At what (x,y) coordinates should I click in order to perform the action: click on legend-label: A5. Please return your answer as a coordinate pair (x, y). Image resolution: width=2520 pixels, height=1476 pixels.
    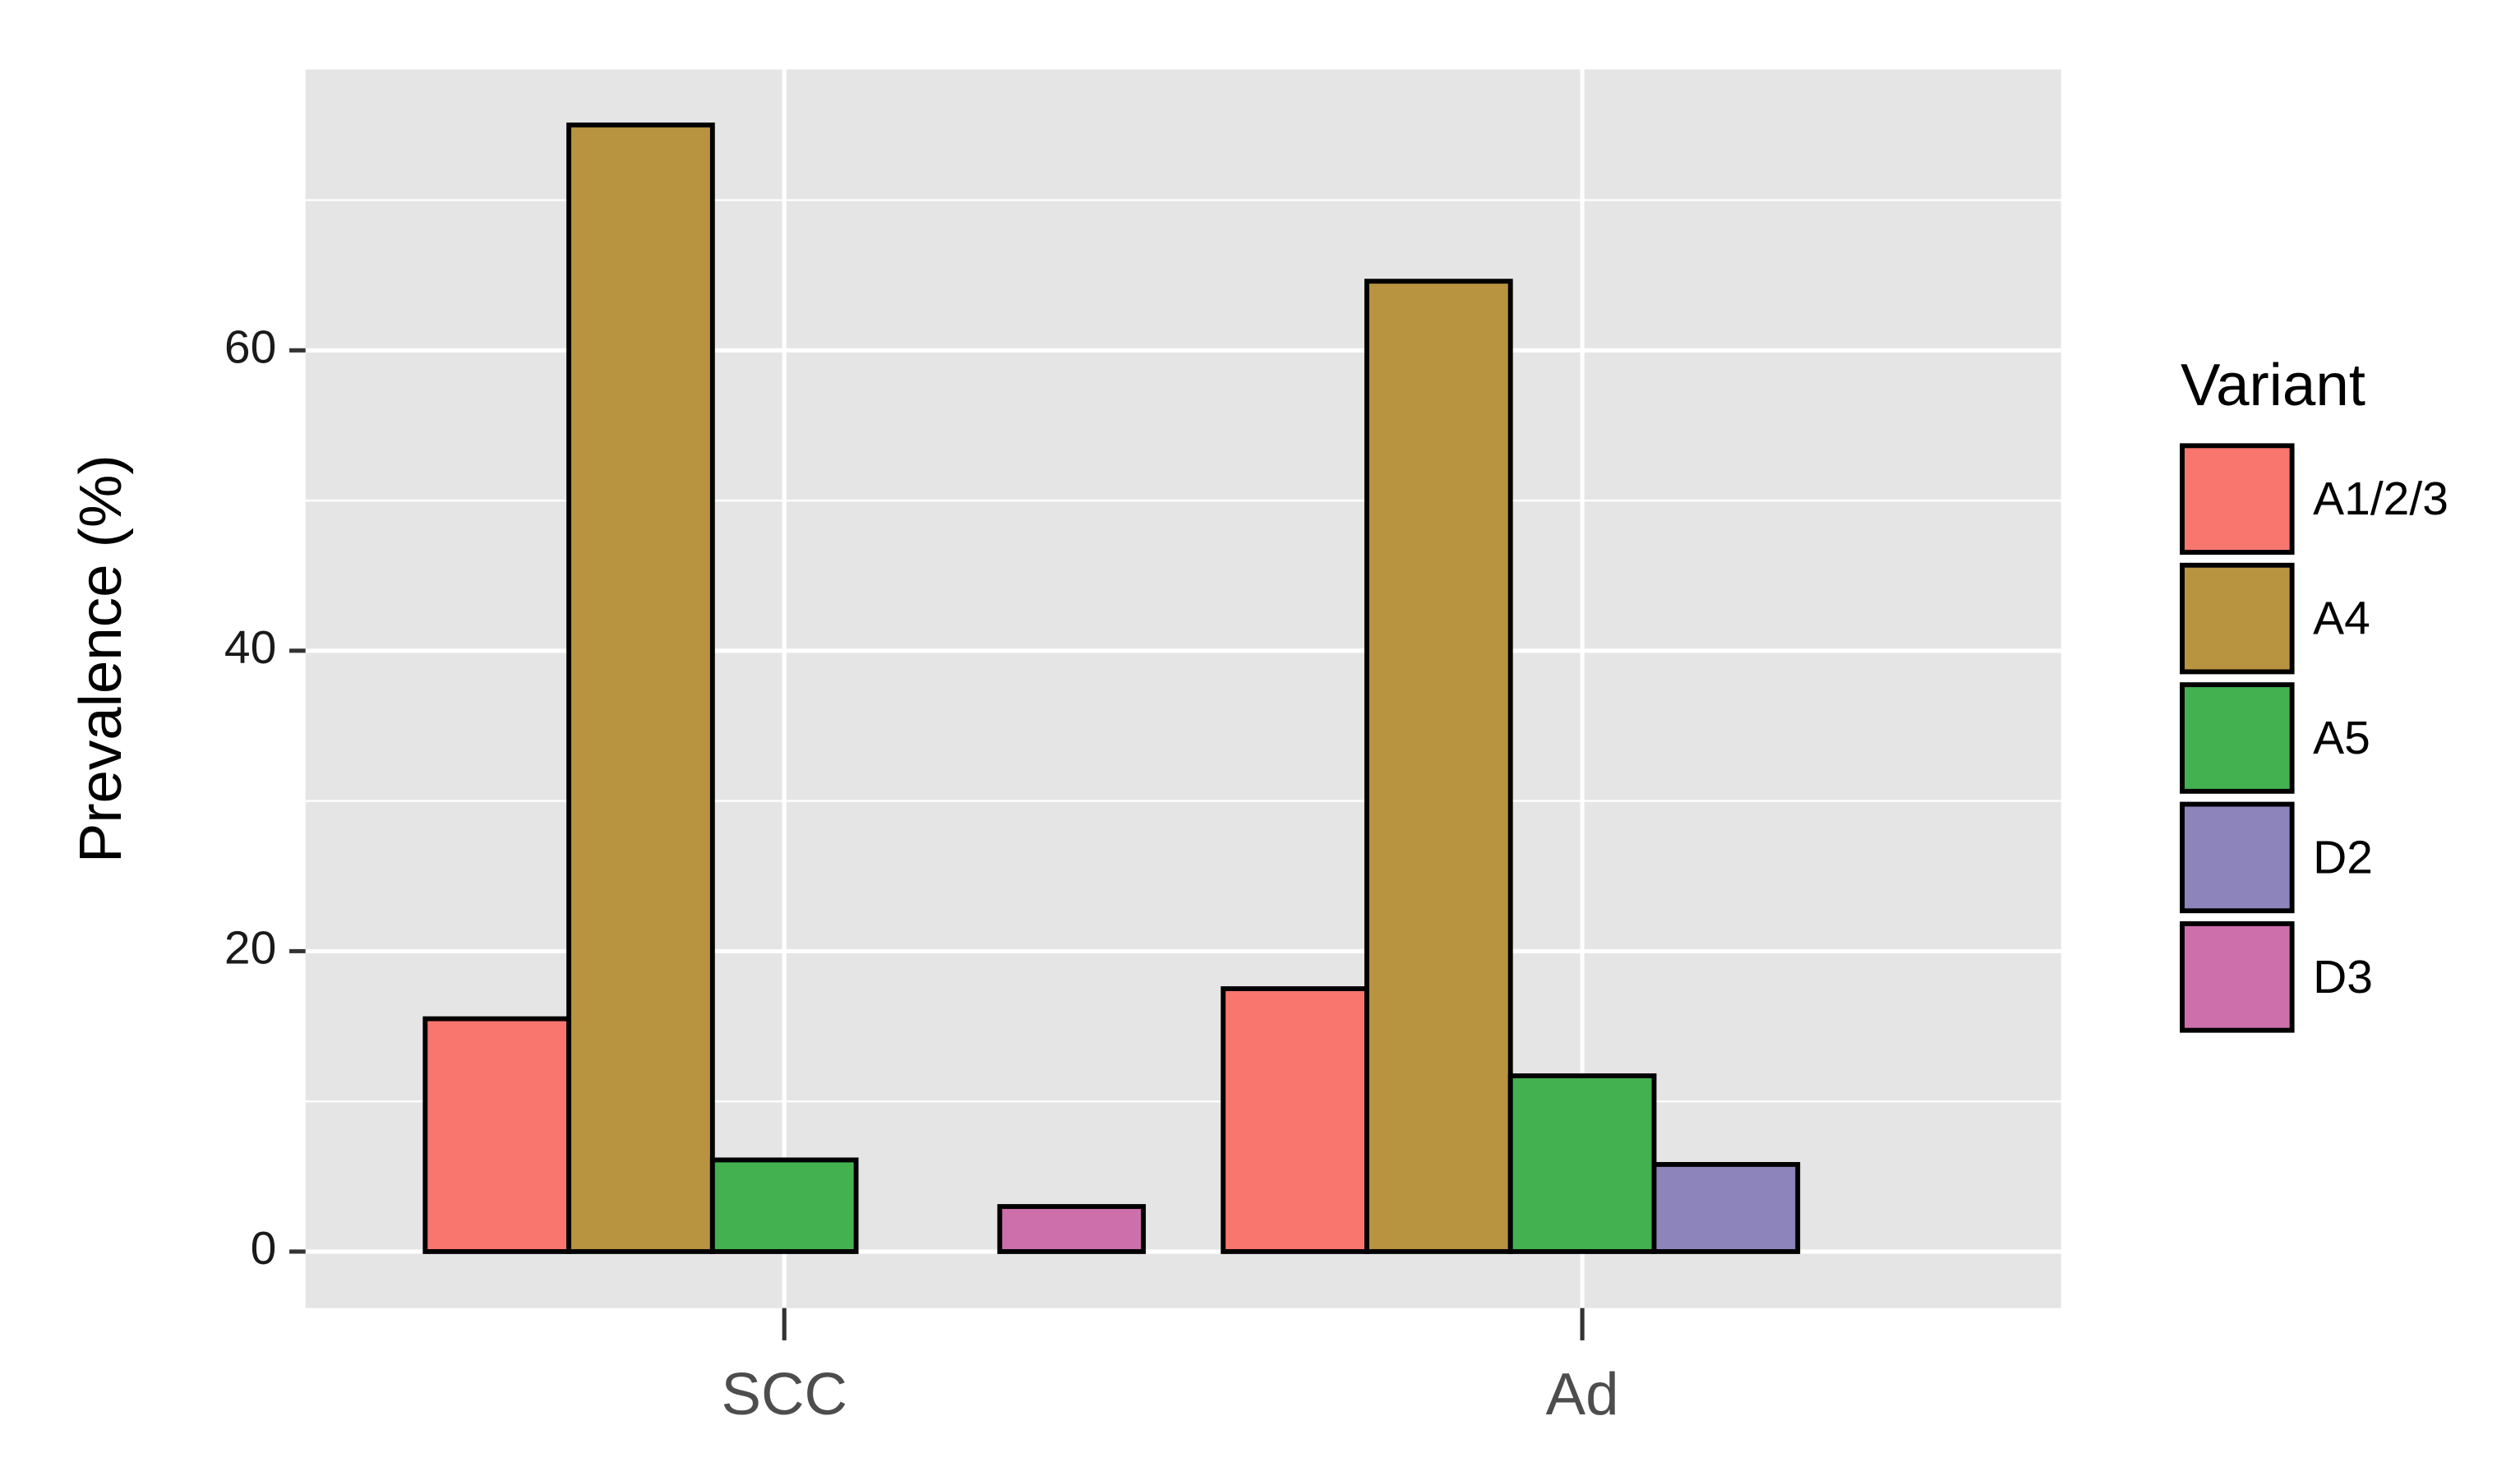
    Looking at the image, I should click on (2341, 738).